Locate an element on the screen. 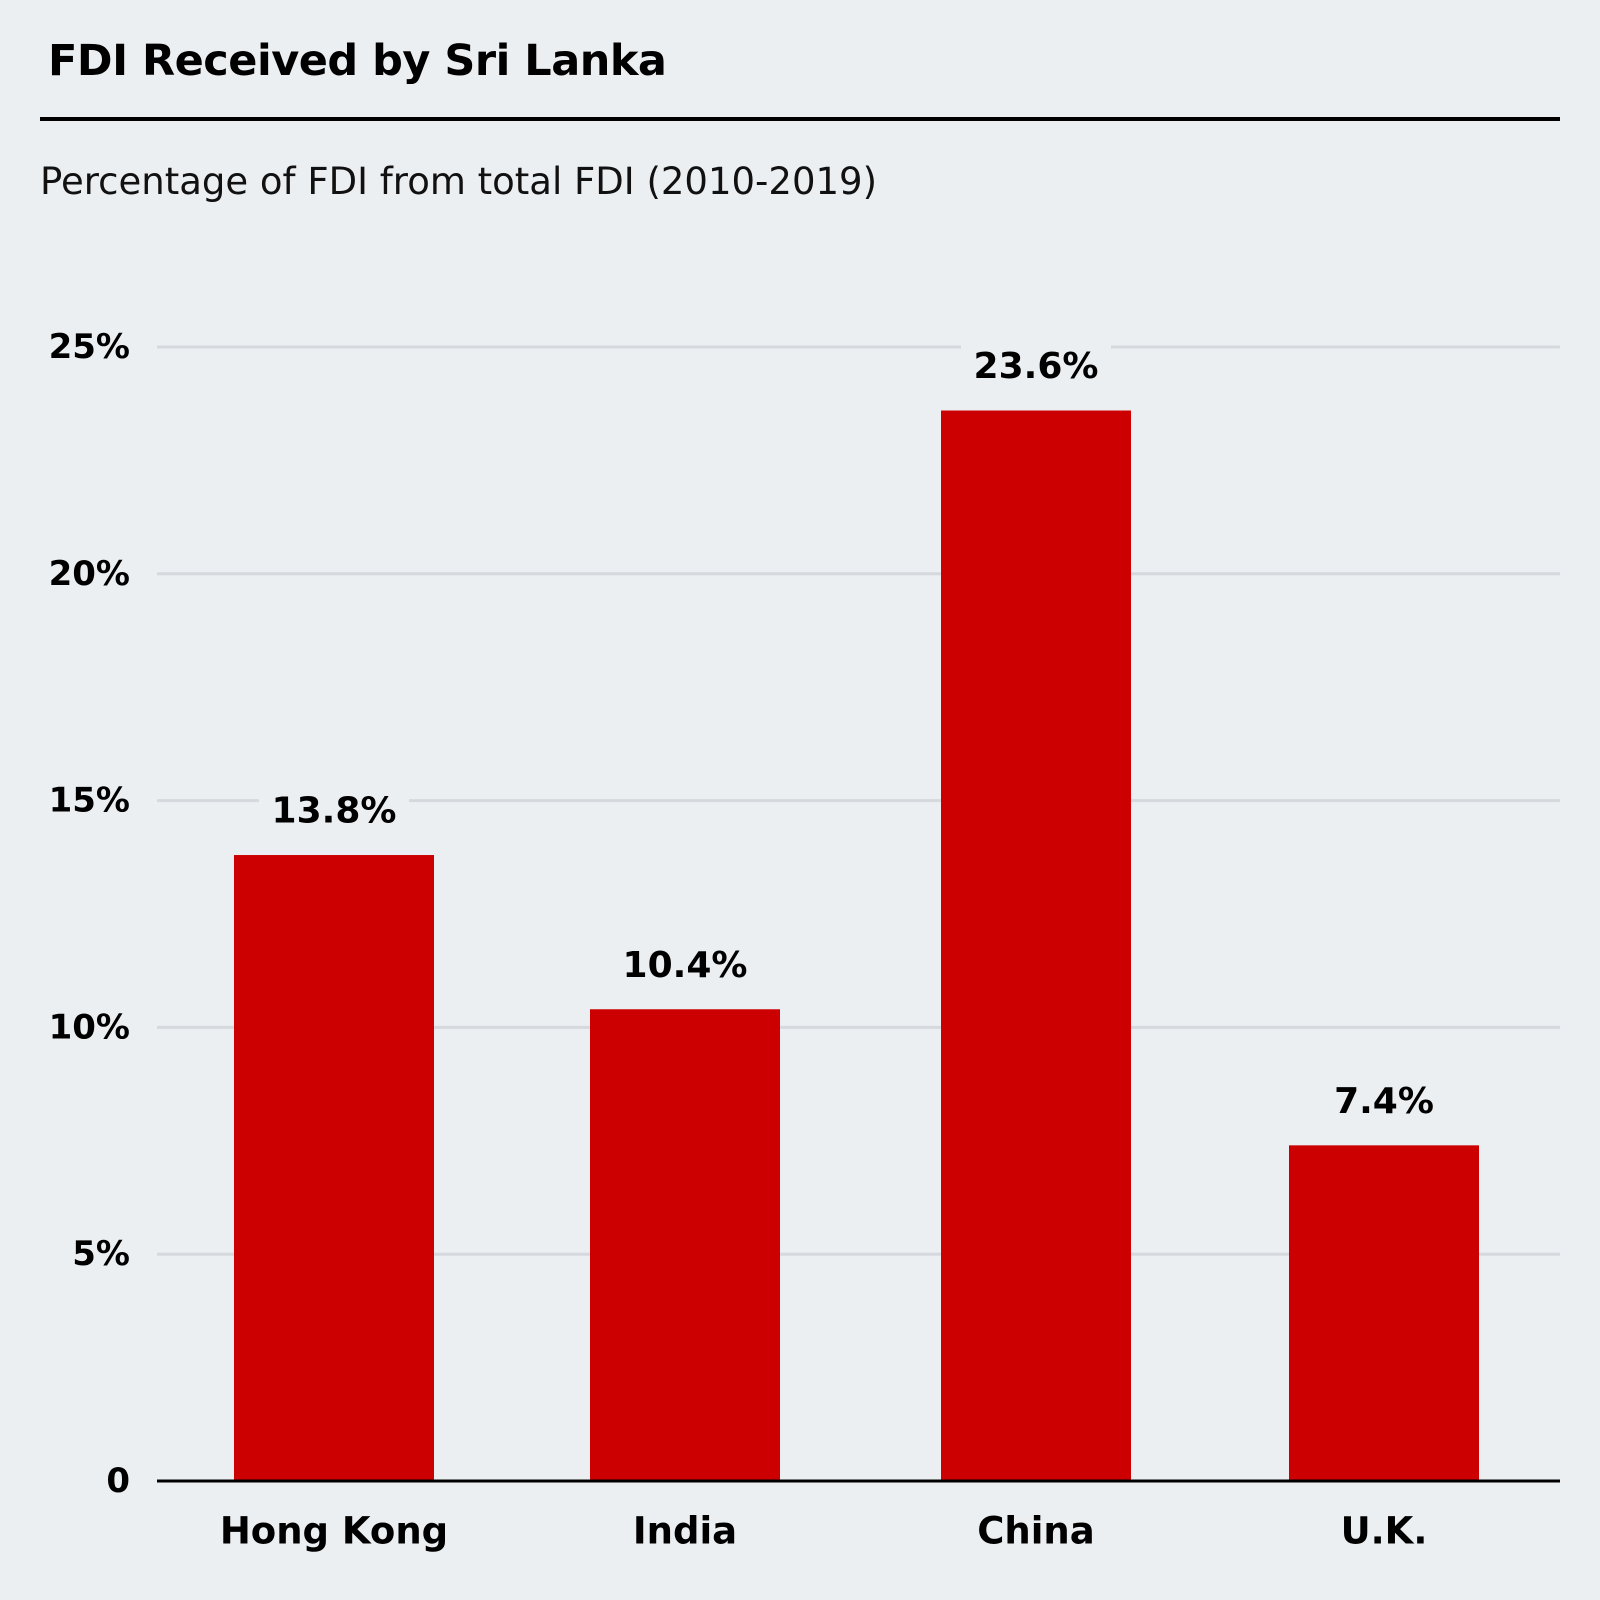 Image resolution: width=1600 pixels, height=1600 pixels. y-tick-label: 0 is located at coordinates (118, 1481).